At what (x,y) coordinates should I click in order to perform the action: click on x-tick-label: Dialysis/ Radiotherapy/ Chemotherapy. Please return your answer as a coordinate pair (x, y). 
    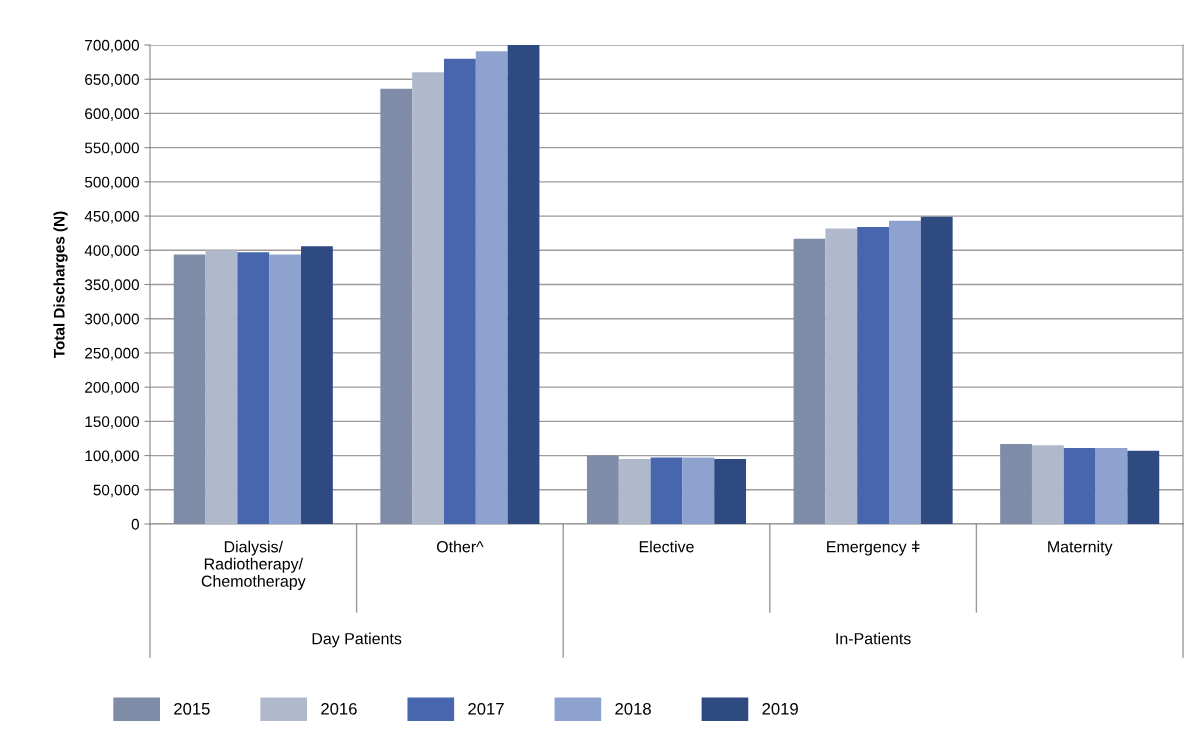
    Looking at the image, I should click on (253, 565).